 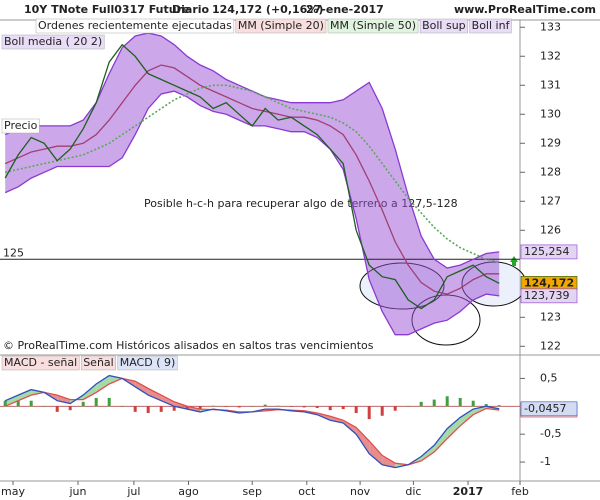 What do you see at coordinates (267, 9) in the screenshot?
I see `last-price: 124,172 (+0,16%)` at bounding box center [267, 9].